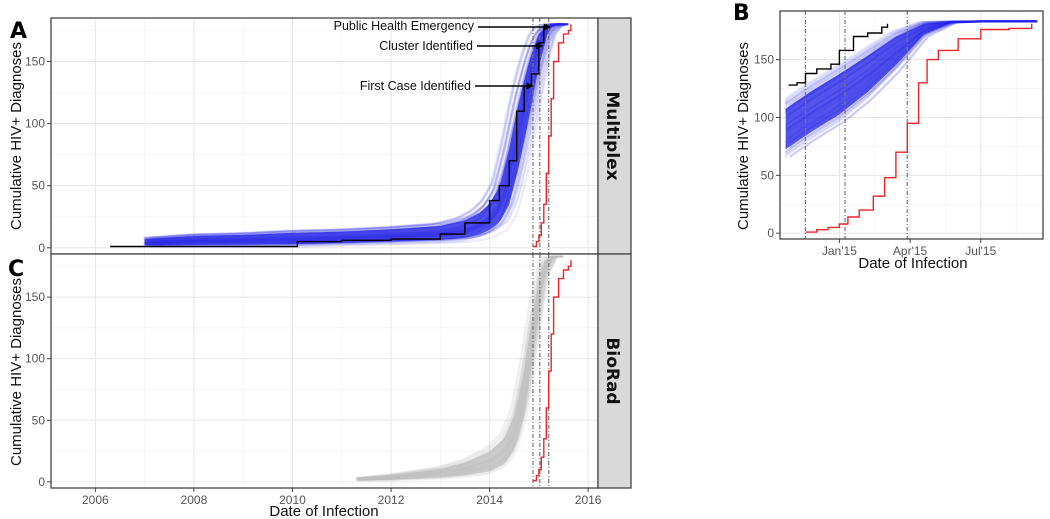 The image size is (1050, 519). What do you see at coordinates (95, 500) in the screenshot?
I see `panel-c-xtick-label: 2006` at bounding box center [95, 500].